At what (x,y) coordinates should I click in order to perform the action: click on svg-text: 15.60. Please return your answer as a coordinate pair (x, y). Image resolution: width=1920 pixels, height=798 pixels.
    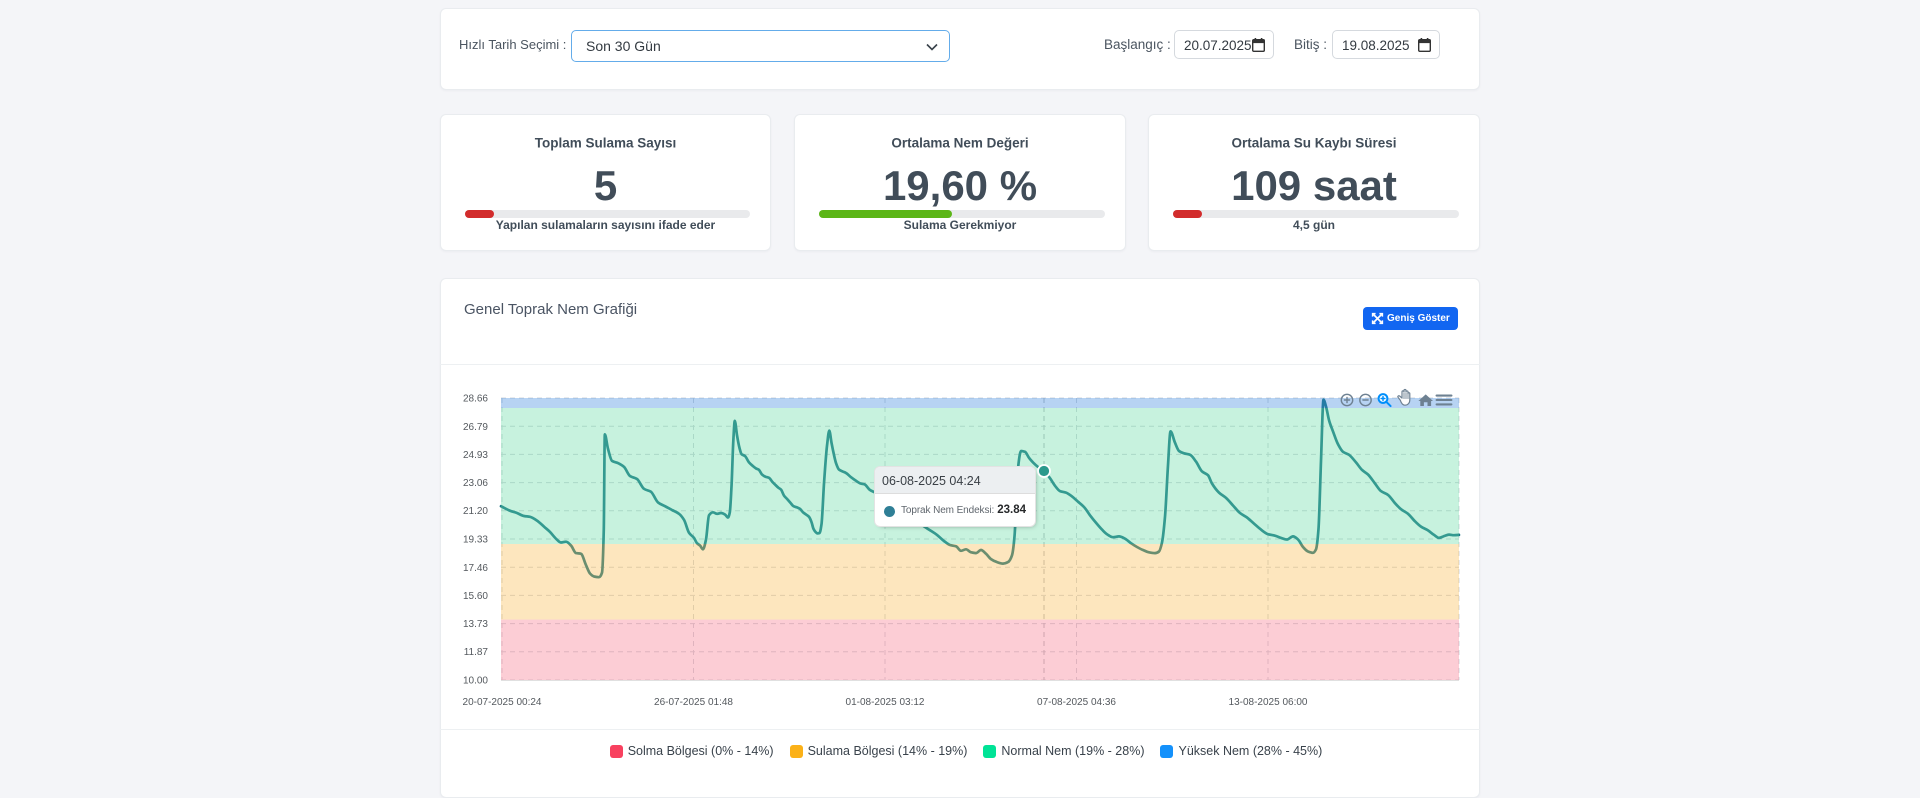
    Looking at the image, I should click on (475, 596).